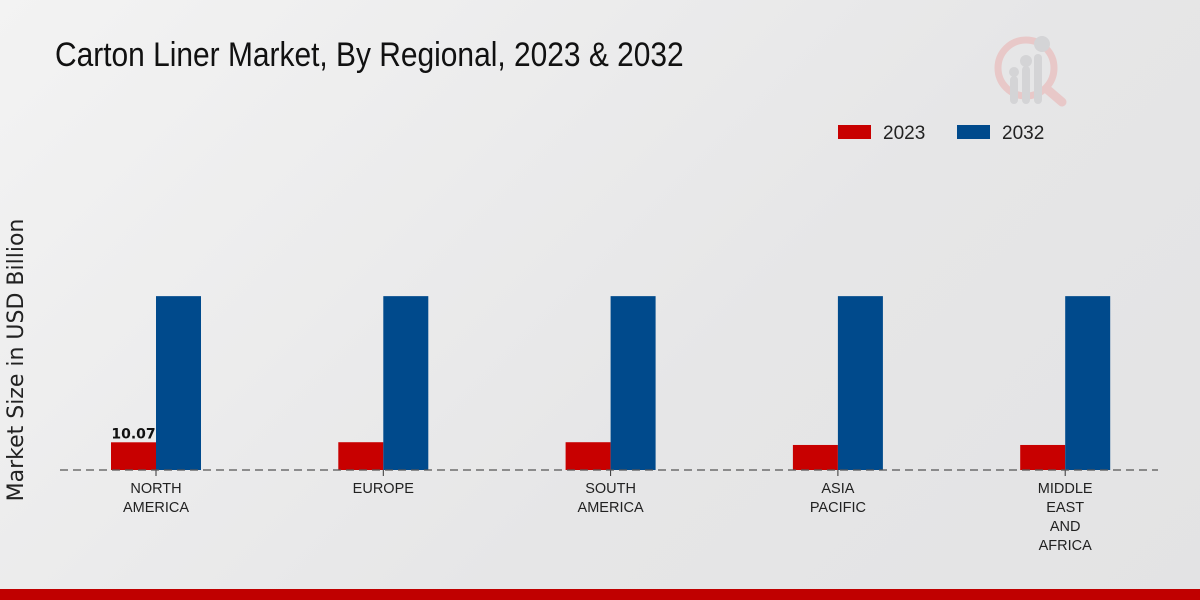 The height and width of the screenshot is (600, 1200). What do you see at coordinates (838, 508) in the screenshot?
I see `x-tick-label: PACIFIC` at bounding box center [838, 508].